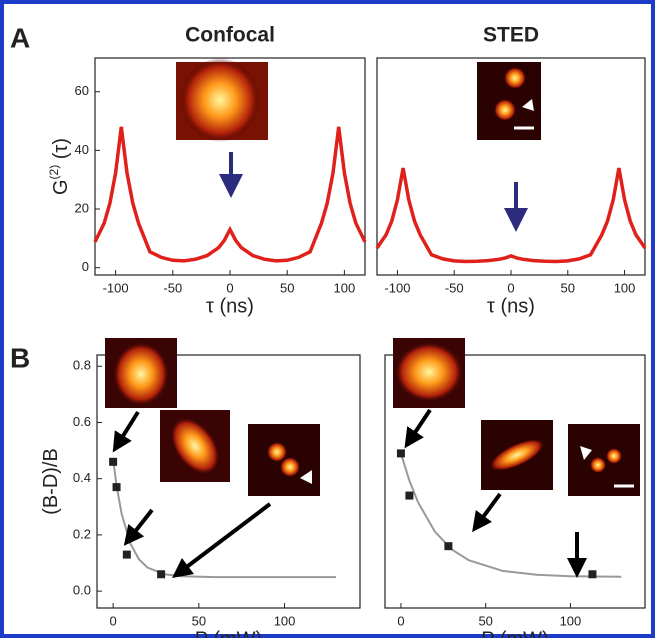 The width and height of the screenshot is (655, 638). What do you see at coordinates (61, 187) in the screenshot?
I see `y-axis-label-part: G` at bounding box center [61, 187].